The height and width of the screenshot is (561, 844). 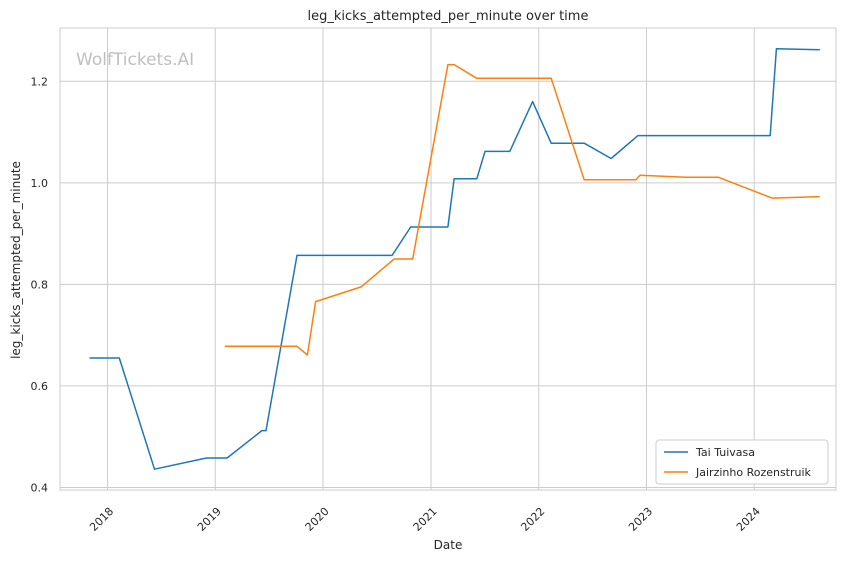 What do you see at coordinates (748, 519) in the screenshot?
I see `x-tick-label: 2024` at bounding box center [748, 519].